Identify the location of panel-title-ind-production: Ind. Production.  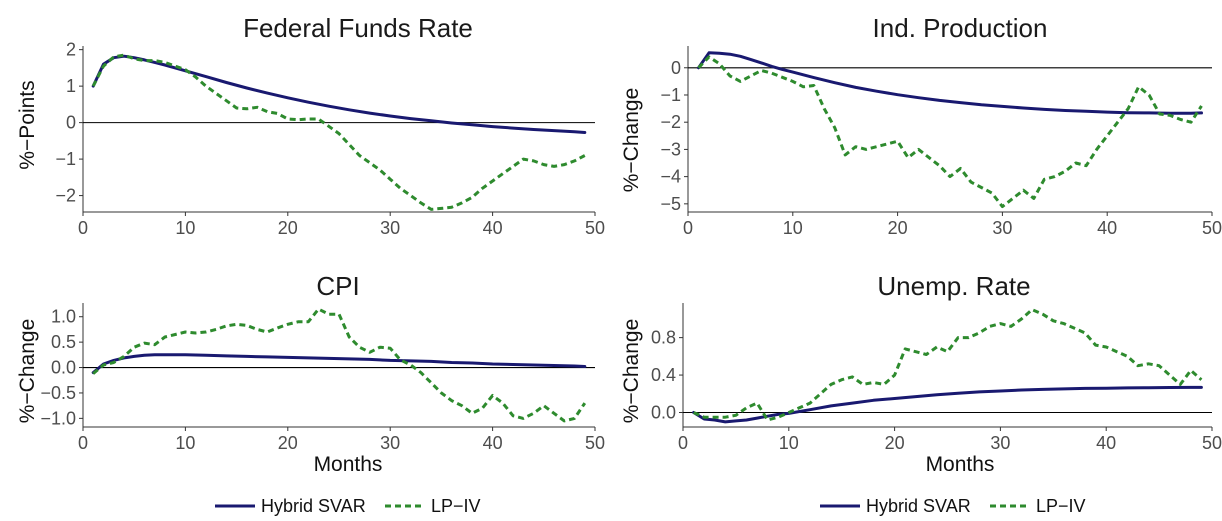
(960, 28).